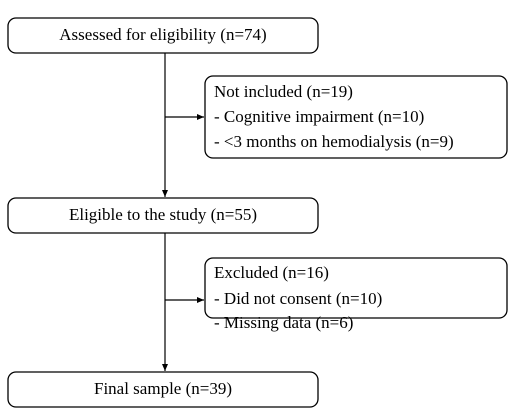 The width and height of the screenshot is (513, 410). Describe the element at coordinates (283, 322) in the screenshot. I see `exclusion-item: - Missing data (n=6)` at that location.